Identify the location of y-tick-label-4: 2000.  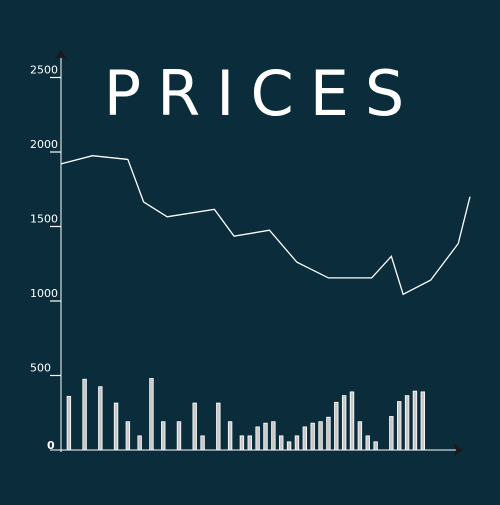
(44, 144).